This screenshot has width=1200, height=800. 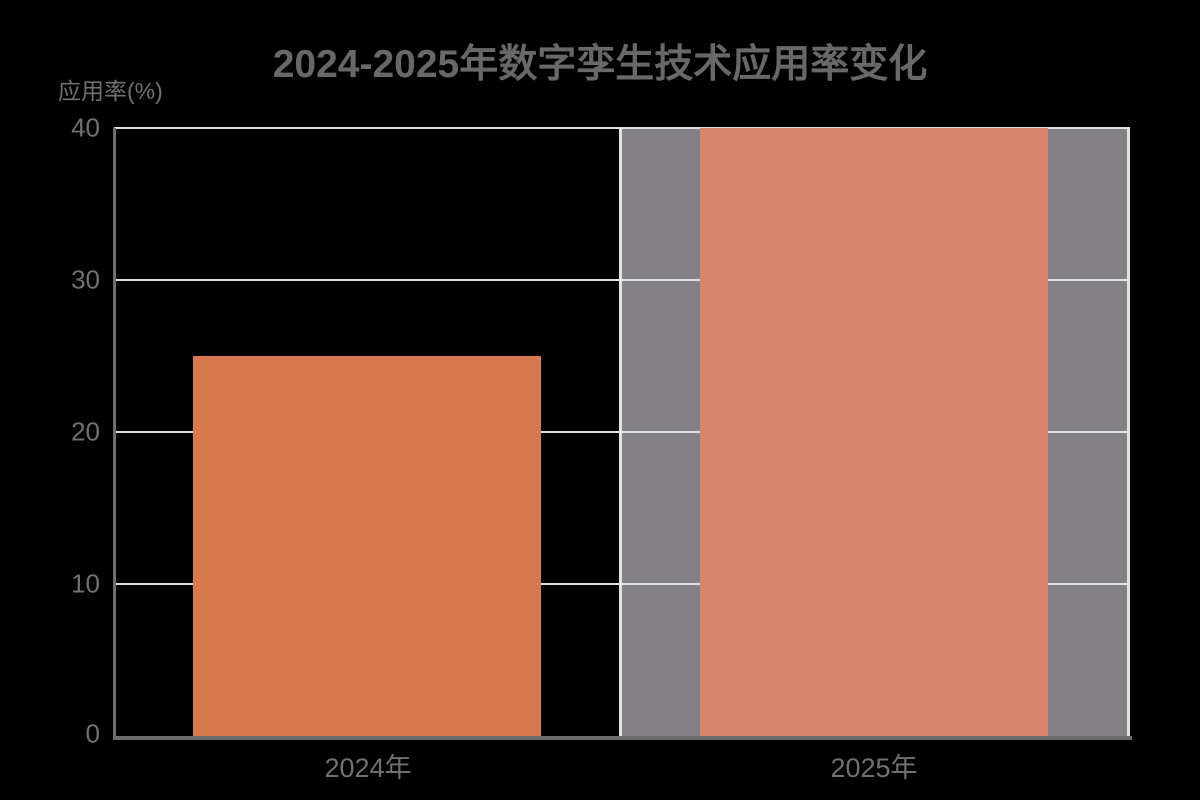 I want to click on bar-2024, so click(x=367, y=546).